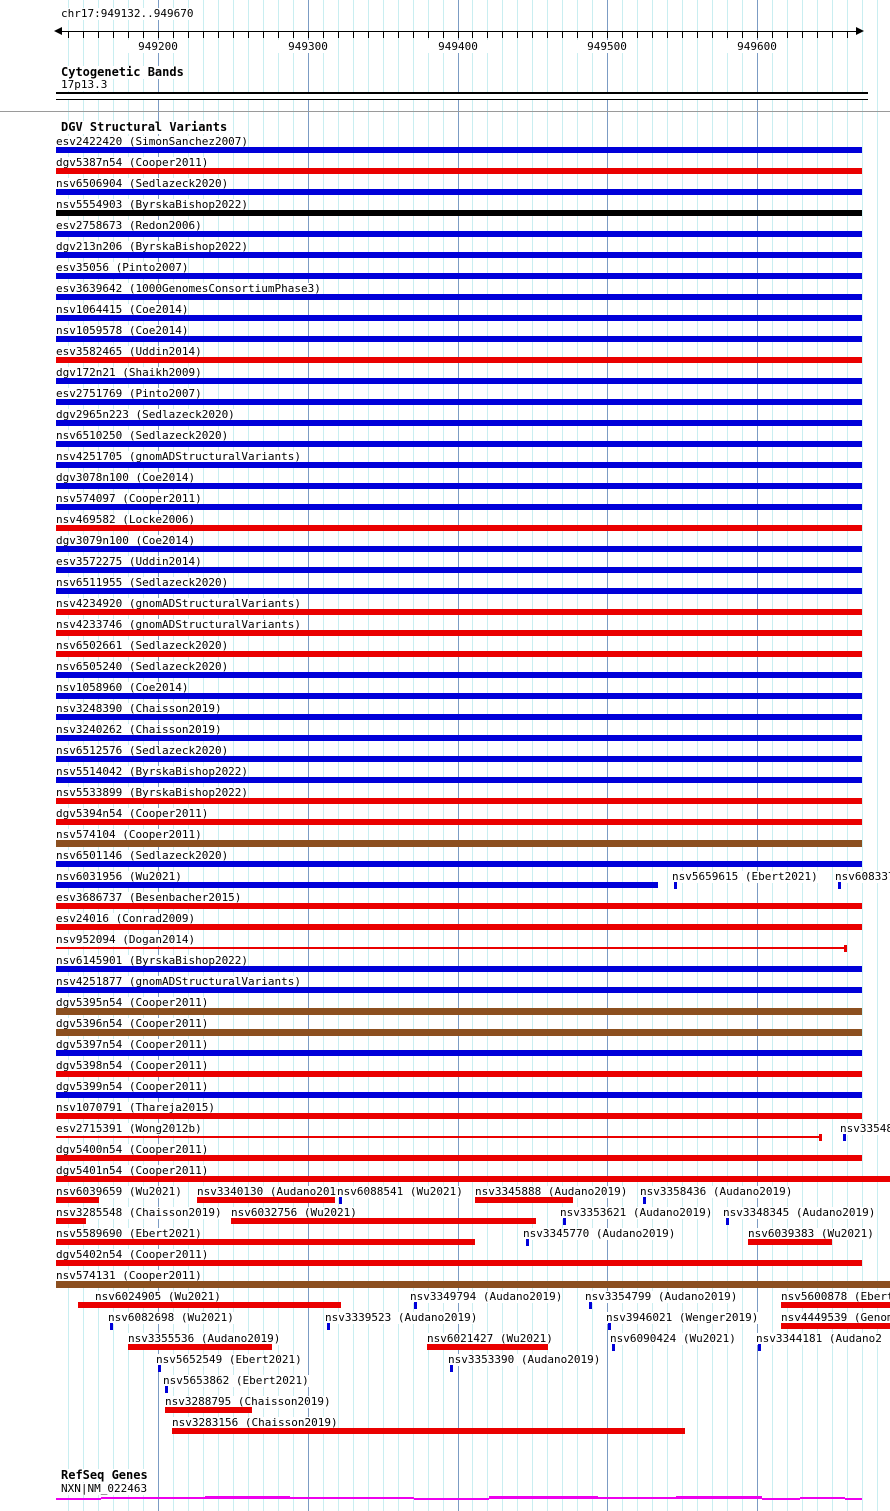  What do you see at coordinates (126, 540) in the screenshot?
I see `variant-label: dgv3079n100 (Coe2014)` at bounding box center [126, 540].